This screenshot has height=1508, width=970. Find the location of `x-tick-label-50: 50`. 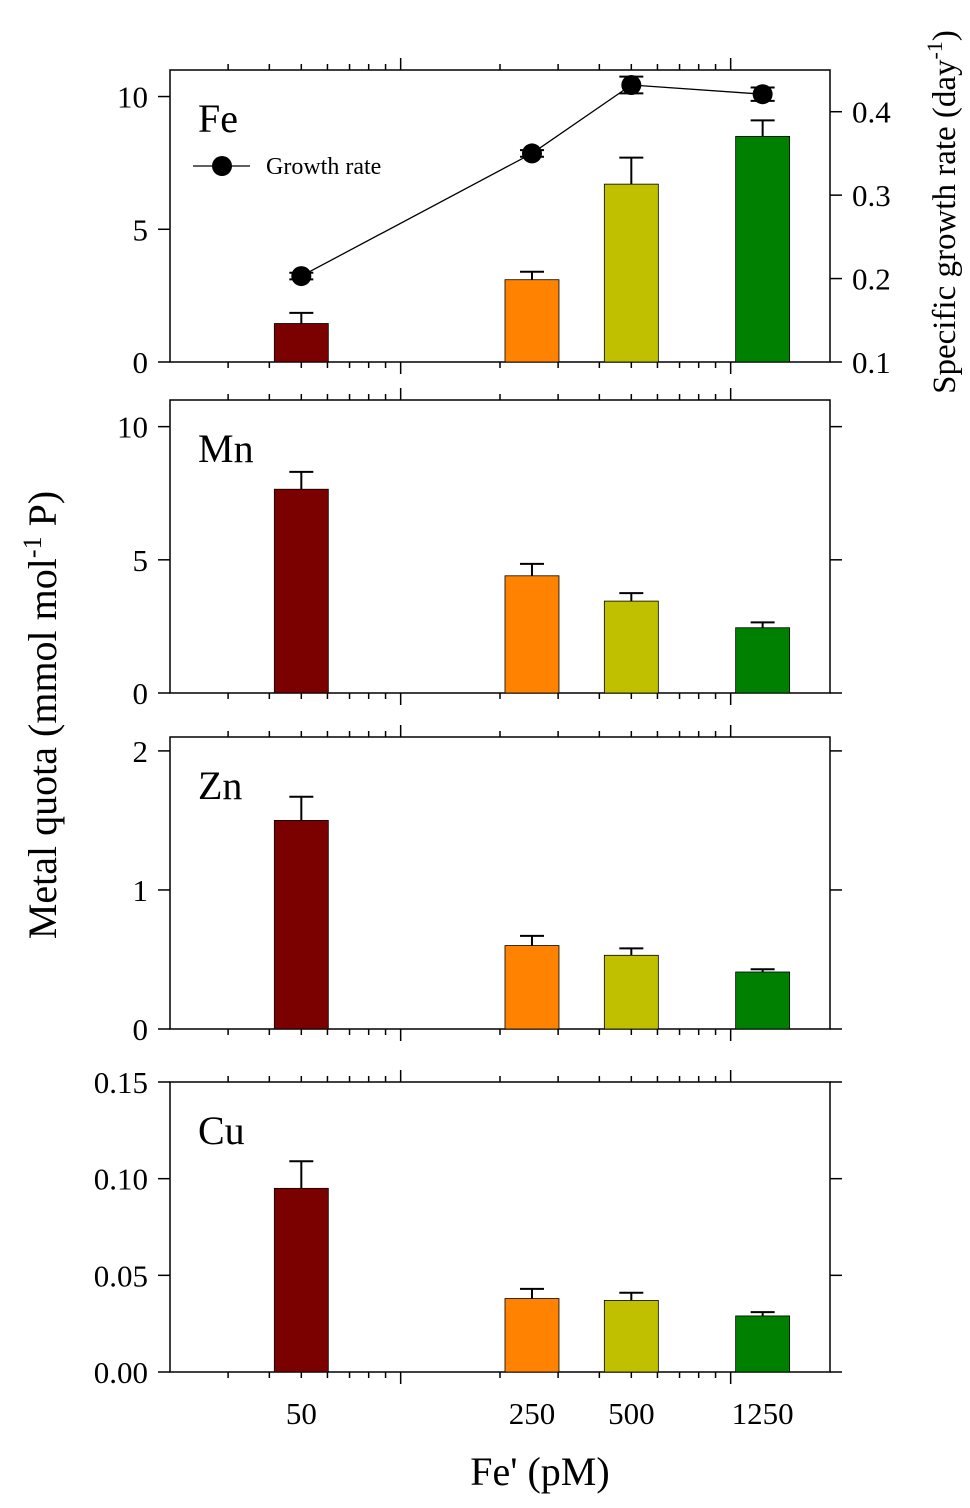

x-tick-label-50: 50 is located at coordinates (301, 1413).